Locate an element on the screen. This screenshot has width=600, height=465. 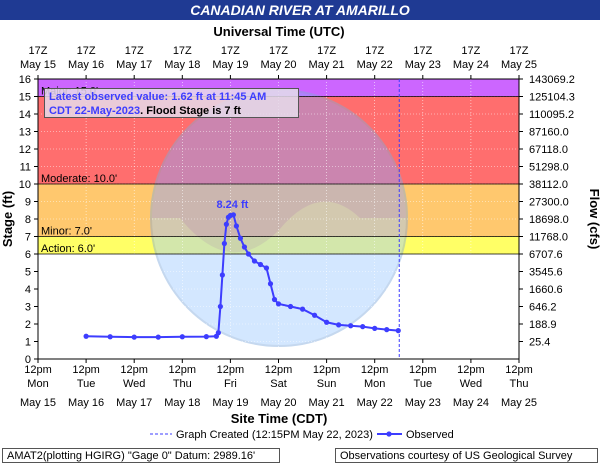
ytick-label-left: 7 is located at coordinates (28, 238).